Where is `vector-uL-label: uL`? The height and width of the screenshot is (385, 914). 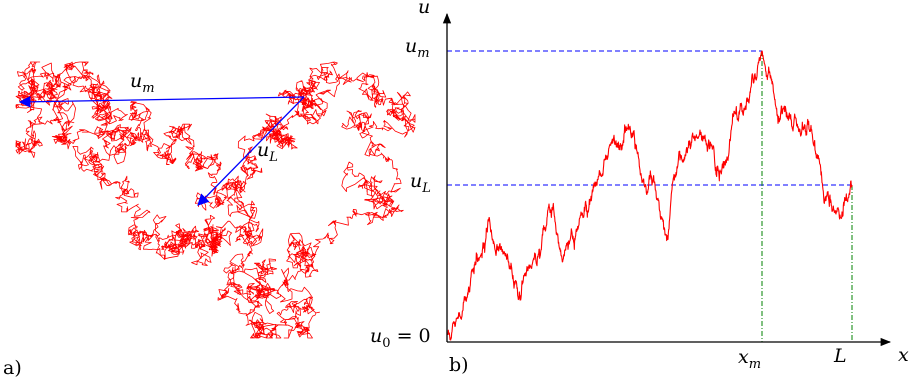 vector-uL-label: uL is located at coordinates (267, 152).